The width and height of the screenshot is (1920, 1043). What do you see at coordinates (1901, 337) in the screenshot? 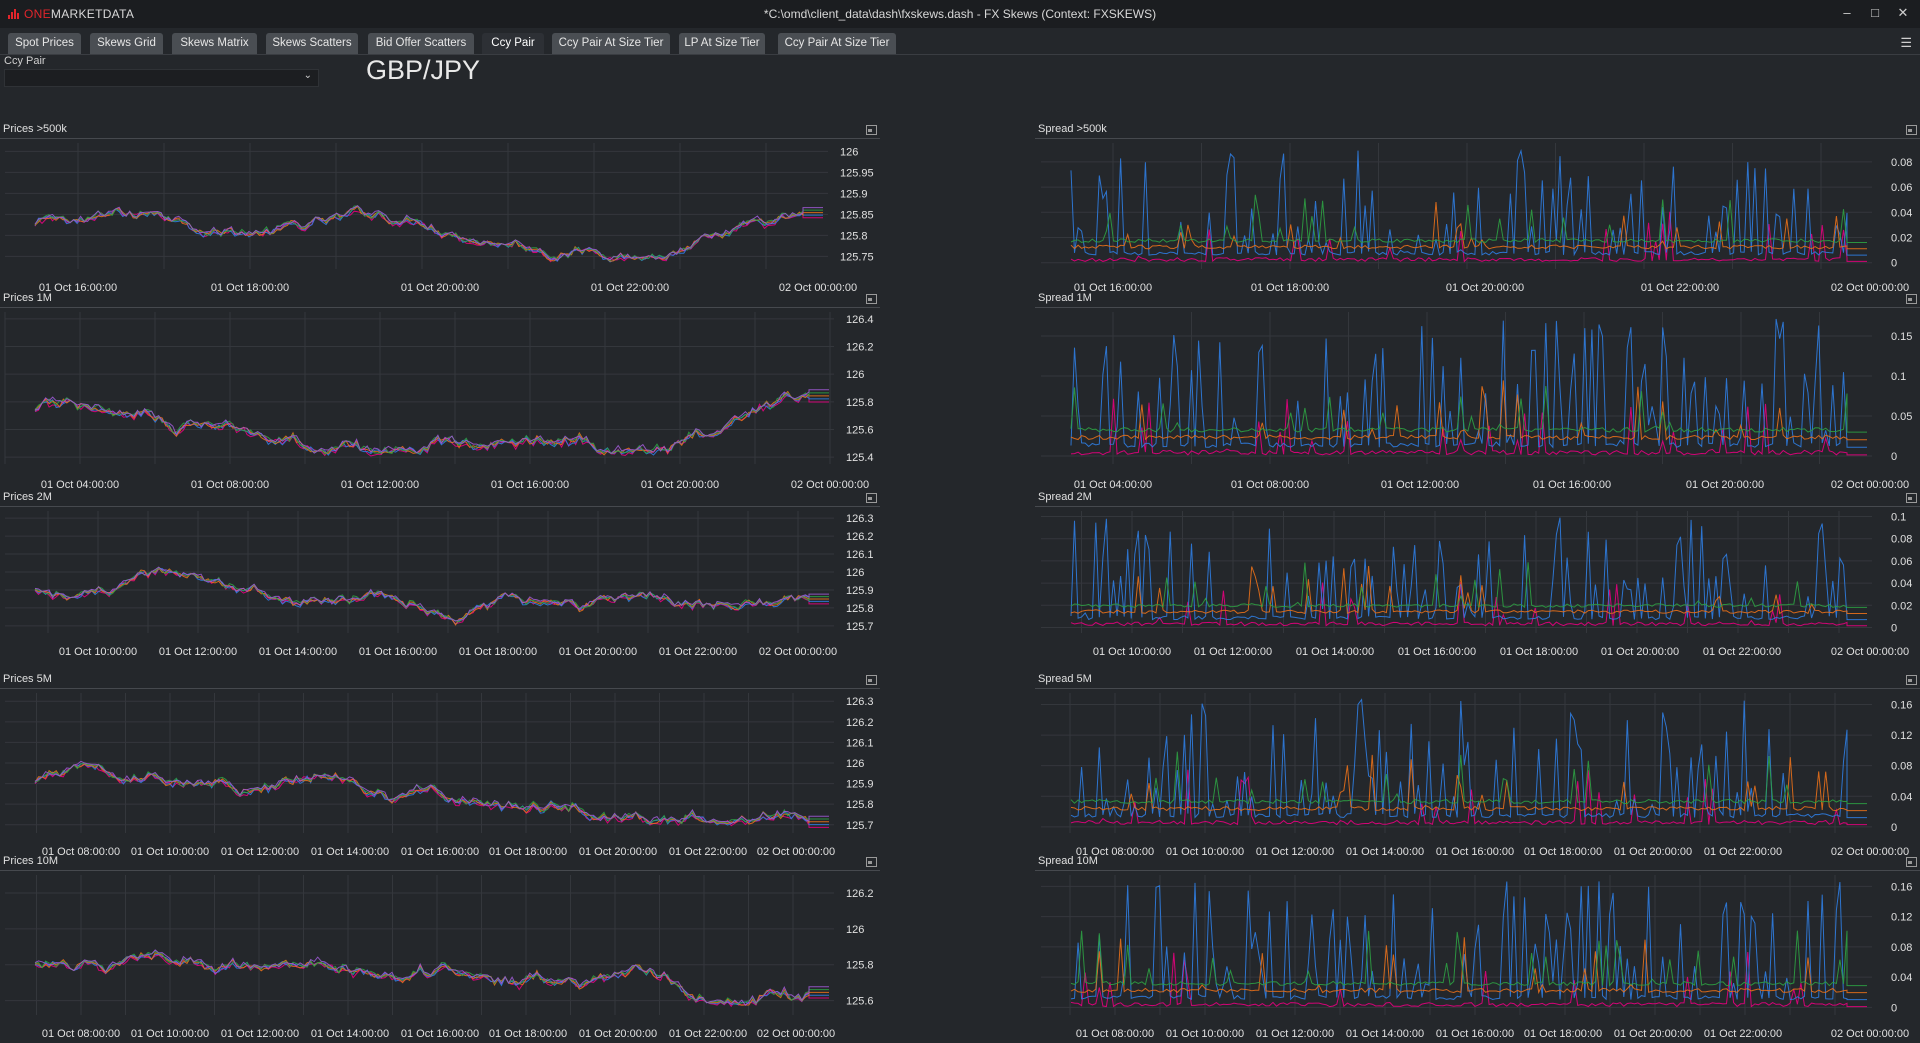
I see `y-tick-label: 0.15` at bounding box center [1901, 337].